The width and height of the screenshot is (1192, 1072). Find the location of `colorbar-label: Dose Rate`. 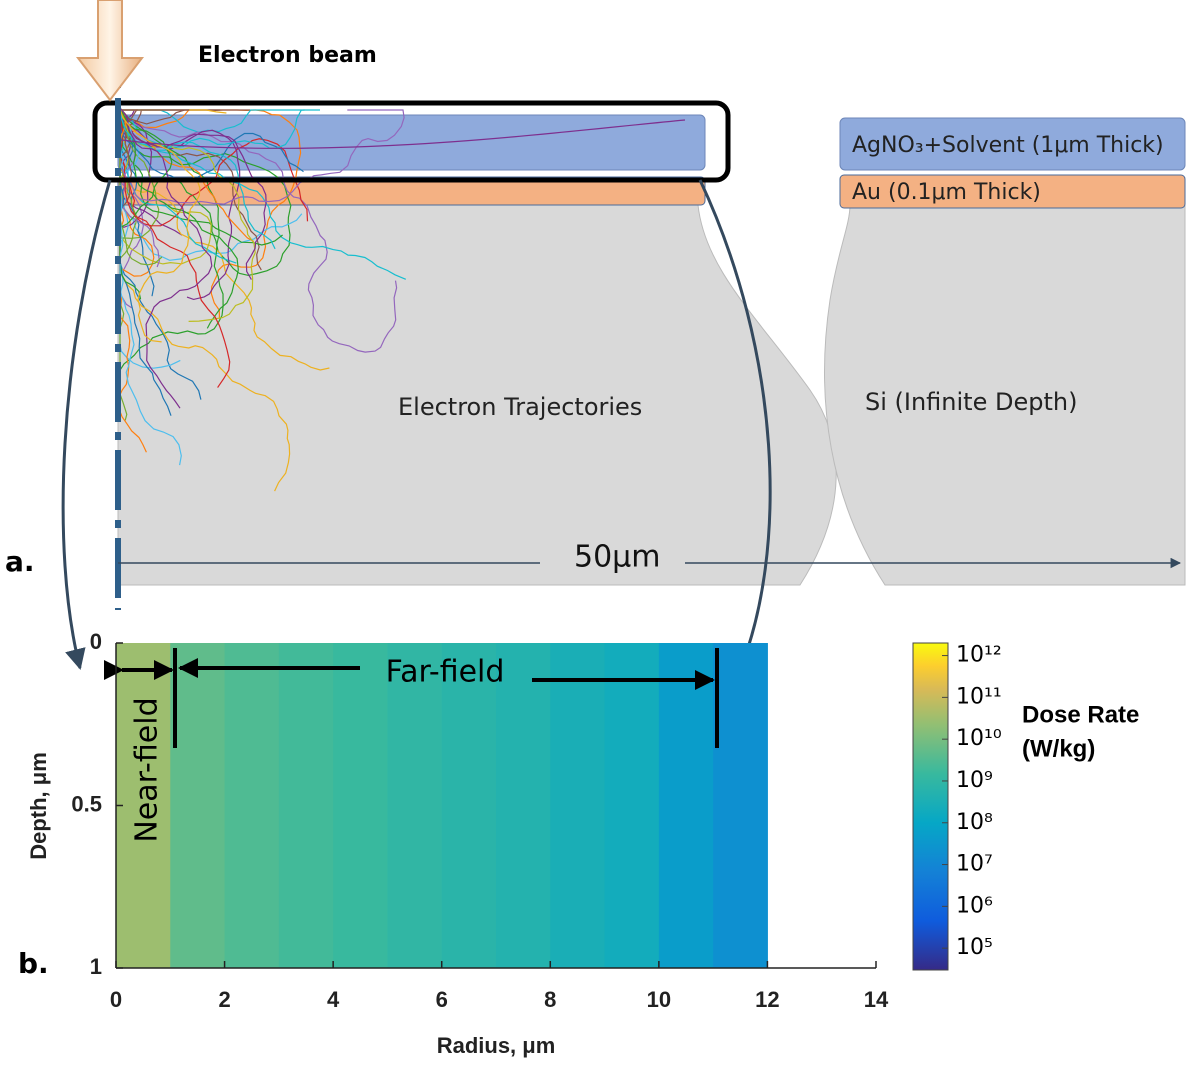

colorbar-label: Dose Rate is located at coordinates (1080, 714).